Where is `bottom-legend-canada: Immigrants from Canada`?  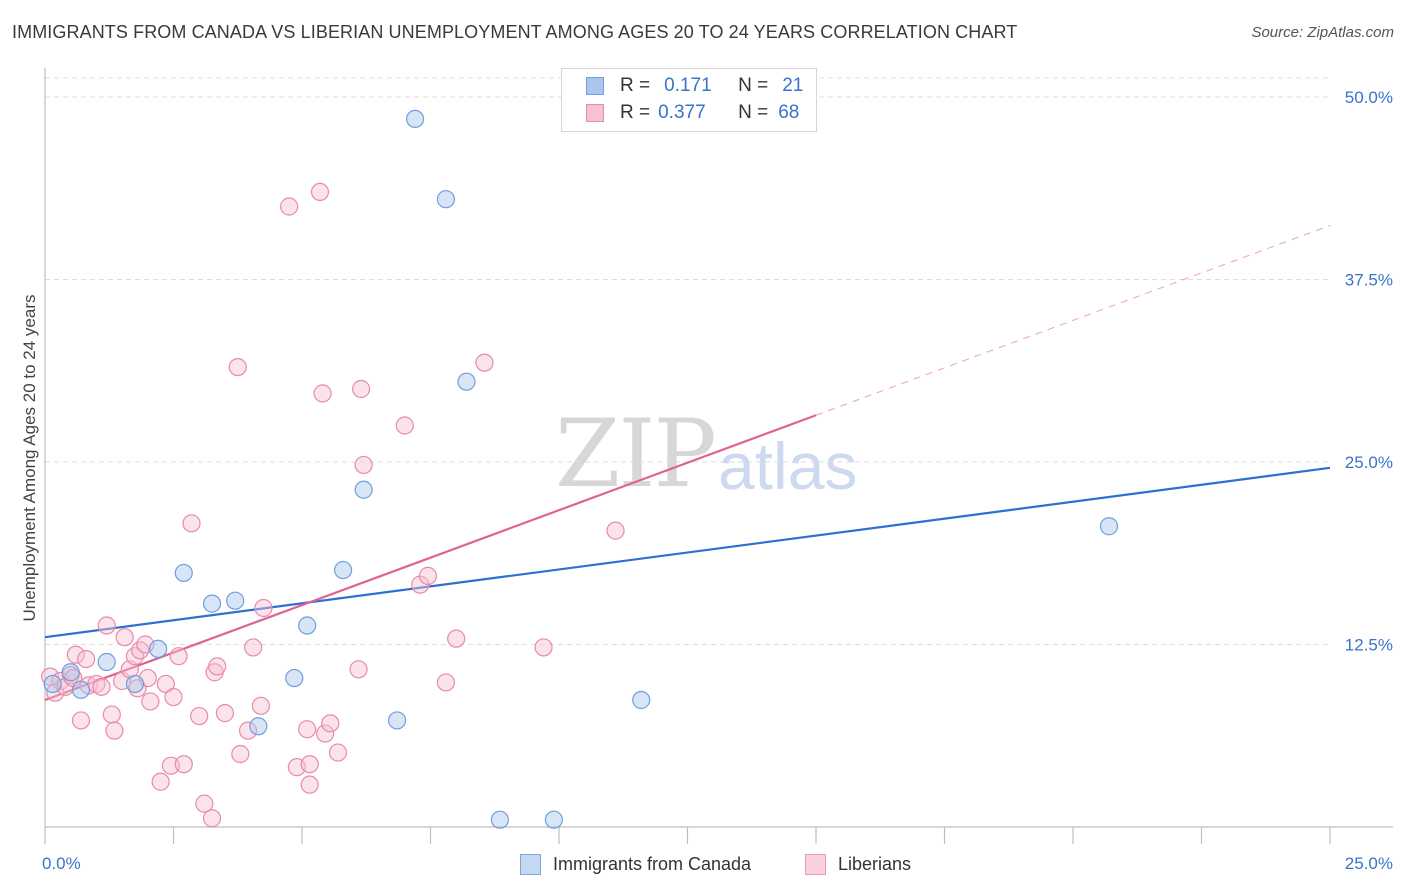 bottom-legend-canada: Immigrants from Canada is located at coordinates (635, 864).